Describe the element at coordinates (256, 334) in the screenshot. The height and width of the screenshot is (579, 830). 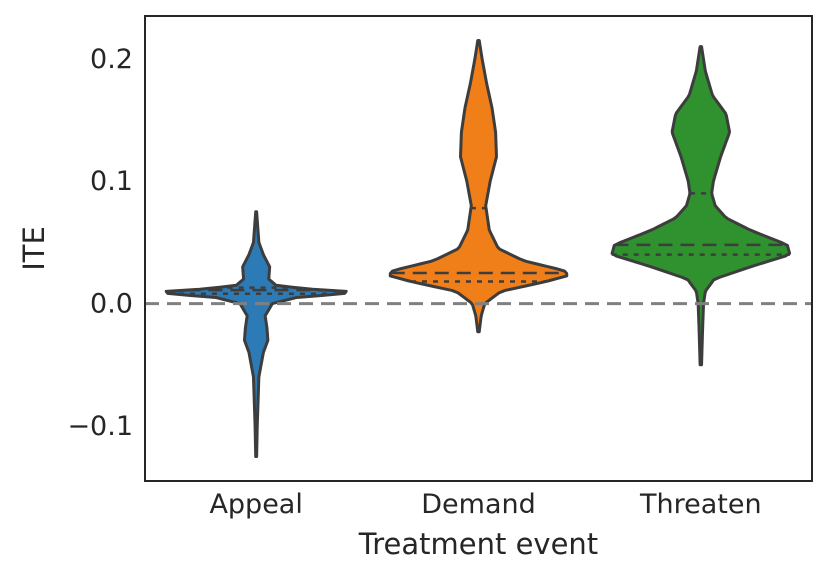
I see `violin-appeal` at that location.